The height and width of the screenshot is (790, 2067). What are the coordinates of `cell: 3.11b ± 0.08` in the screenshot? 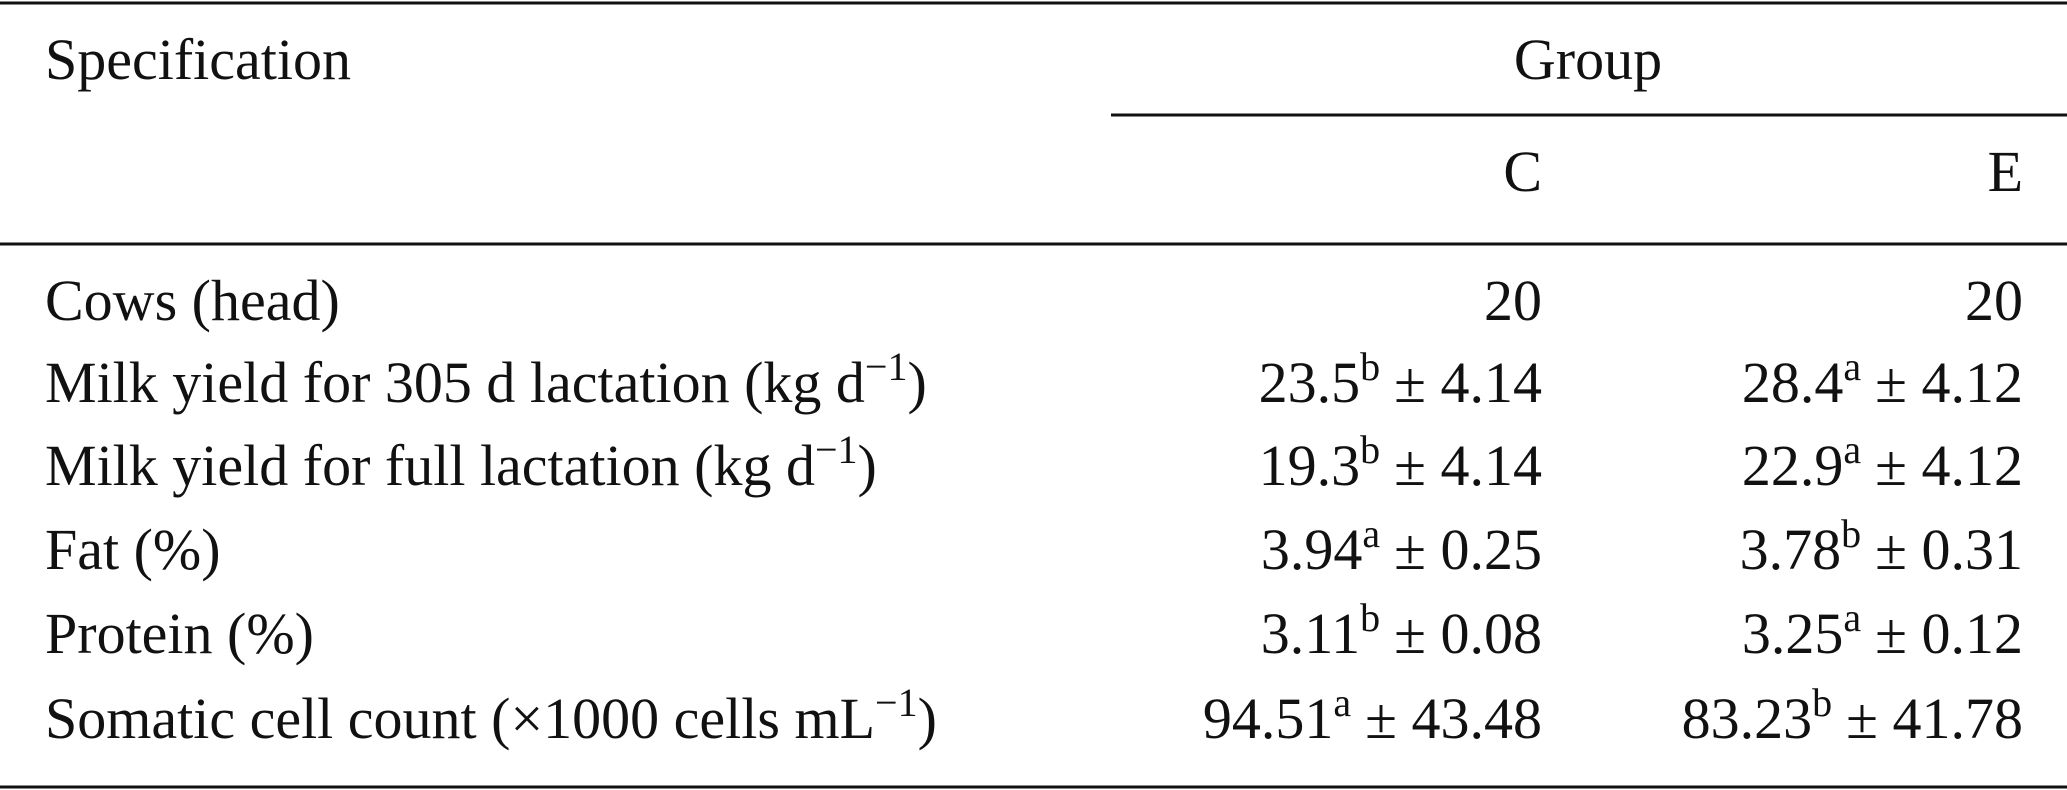 It's located at (1401, 631).